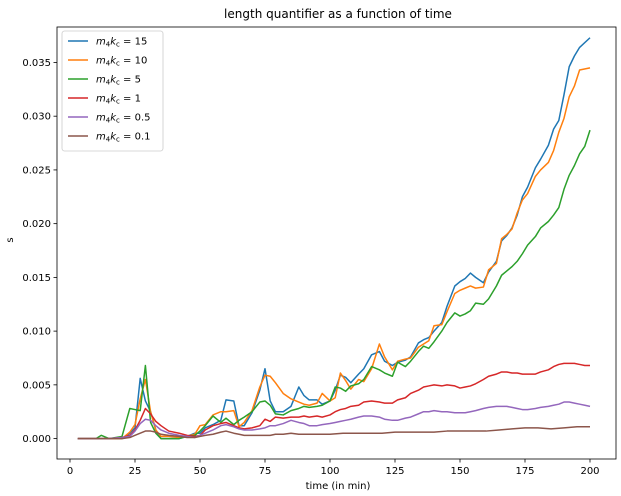 The width and height of the screenshot is (621, 496). What do you see at coordinates (36, 439) in the screenshot?
I see `y-tick-label: 0.000` at bounding box center [36, 439].